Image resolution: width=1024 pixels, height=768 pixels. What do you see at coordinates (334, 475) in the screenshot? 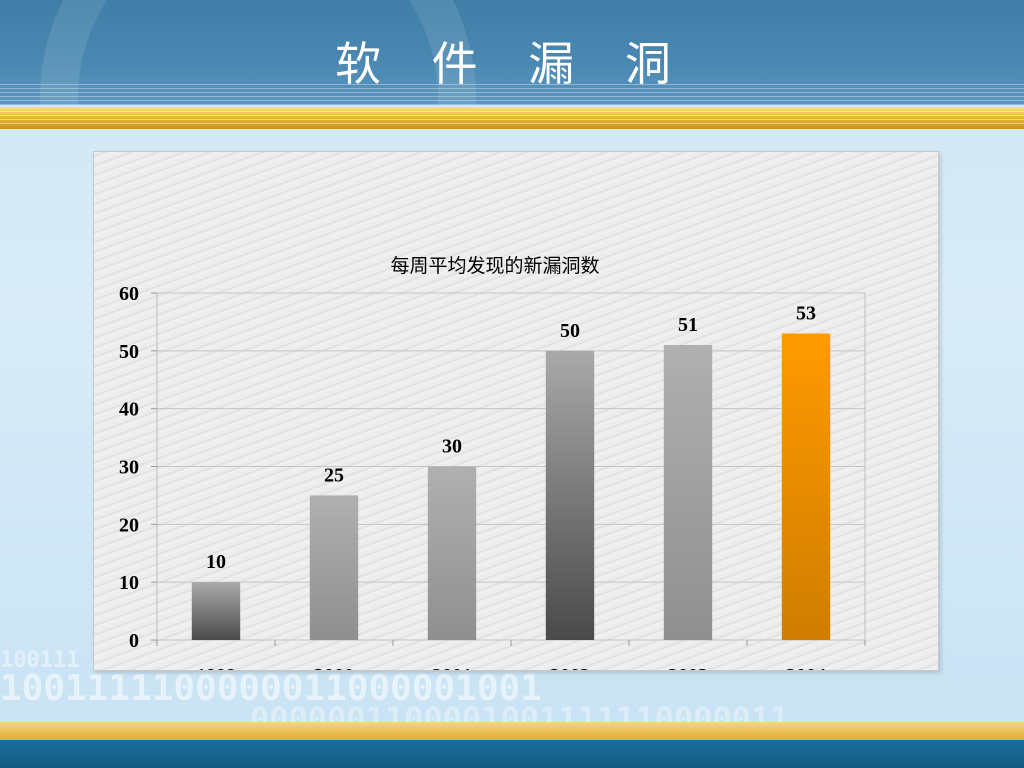
I see `data-label: 25` at bounding box center [334, 475].